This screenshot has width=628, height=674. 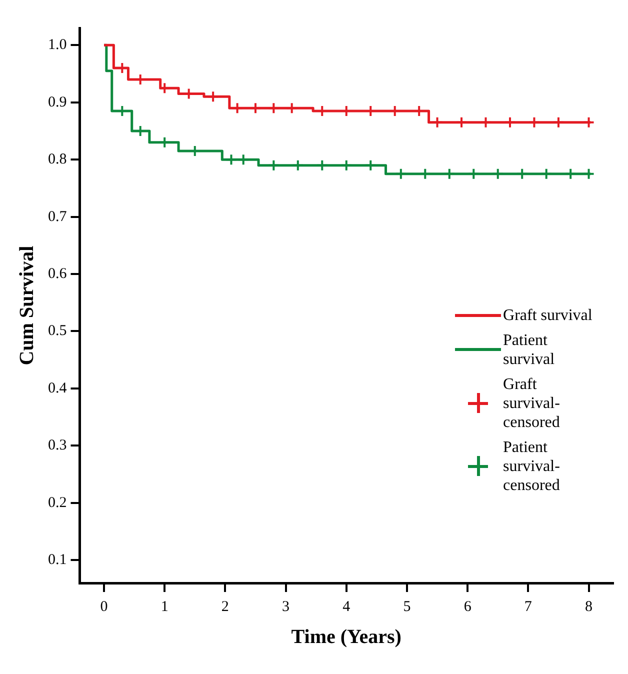 What do you see at coordinates (58, 388) in the screenshot?
I see `y-tick-label: 0.4` at bounding box center [58, 388].